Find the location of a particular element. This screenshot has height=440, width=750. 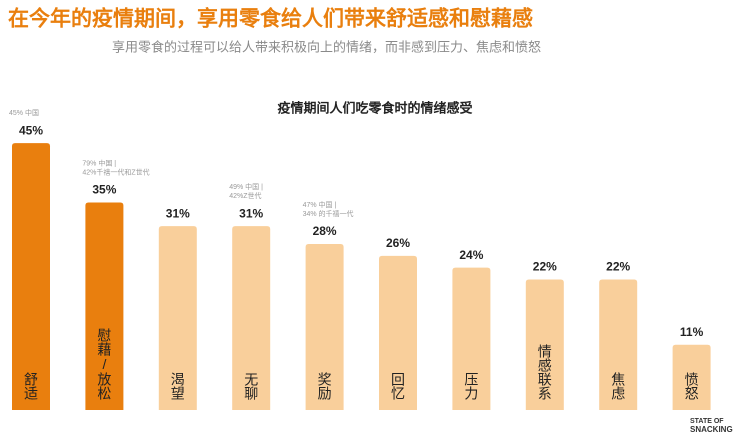

value-label: 11% is located at coordinates (692, 332).